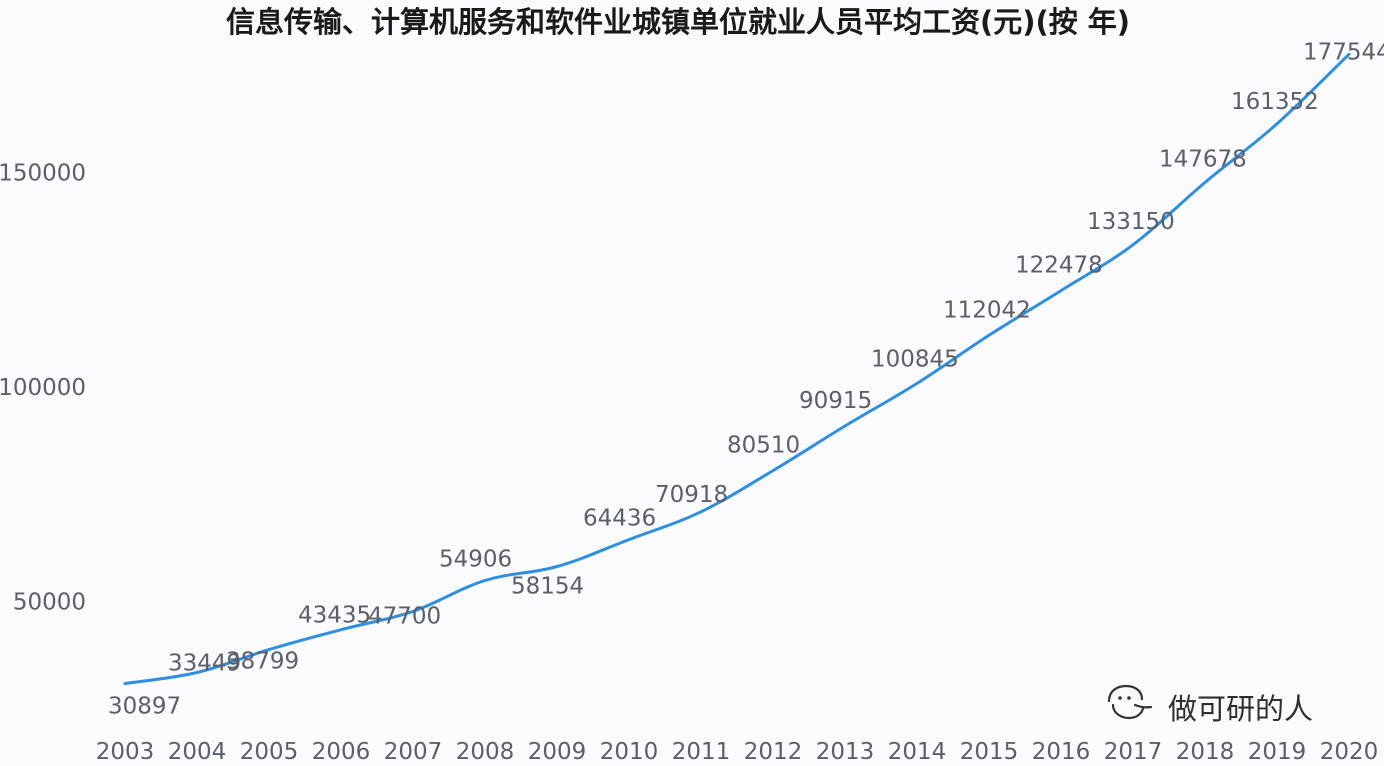 This screenshot has height=766, width=1384. Describe the element at coordinates (485, 752) in the screenshot. I see `x-tick-label: 2008` at that location.